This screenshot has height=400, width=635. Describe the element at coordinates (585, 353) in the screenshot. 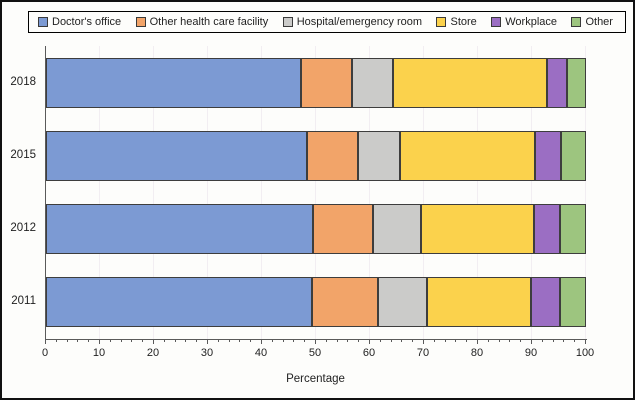

I see `x-axis-tick-label: 100` at that location.